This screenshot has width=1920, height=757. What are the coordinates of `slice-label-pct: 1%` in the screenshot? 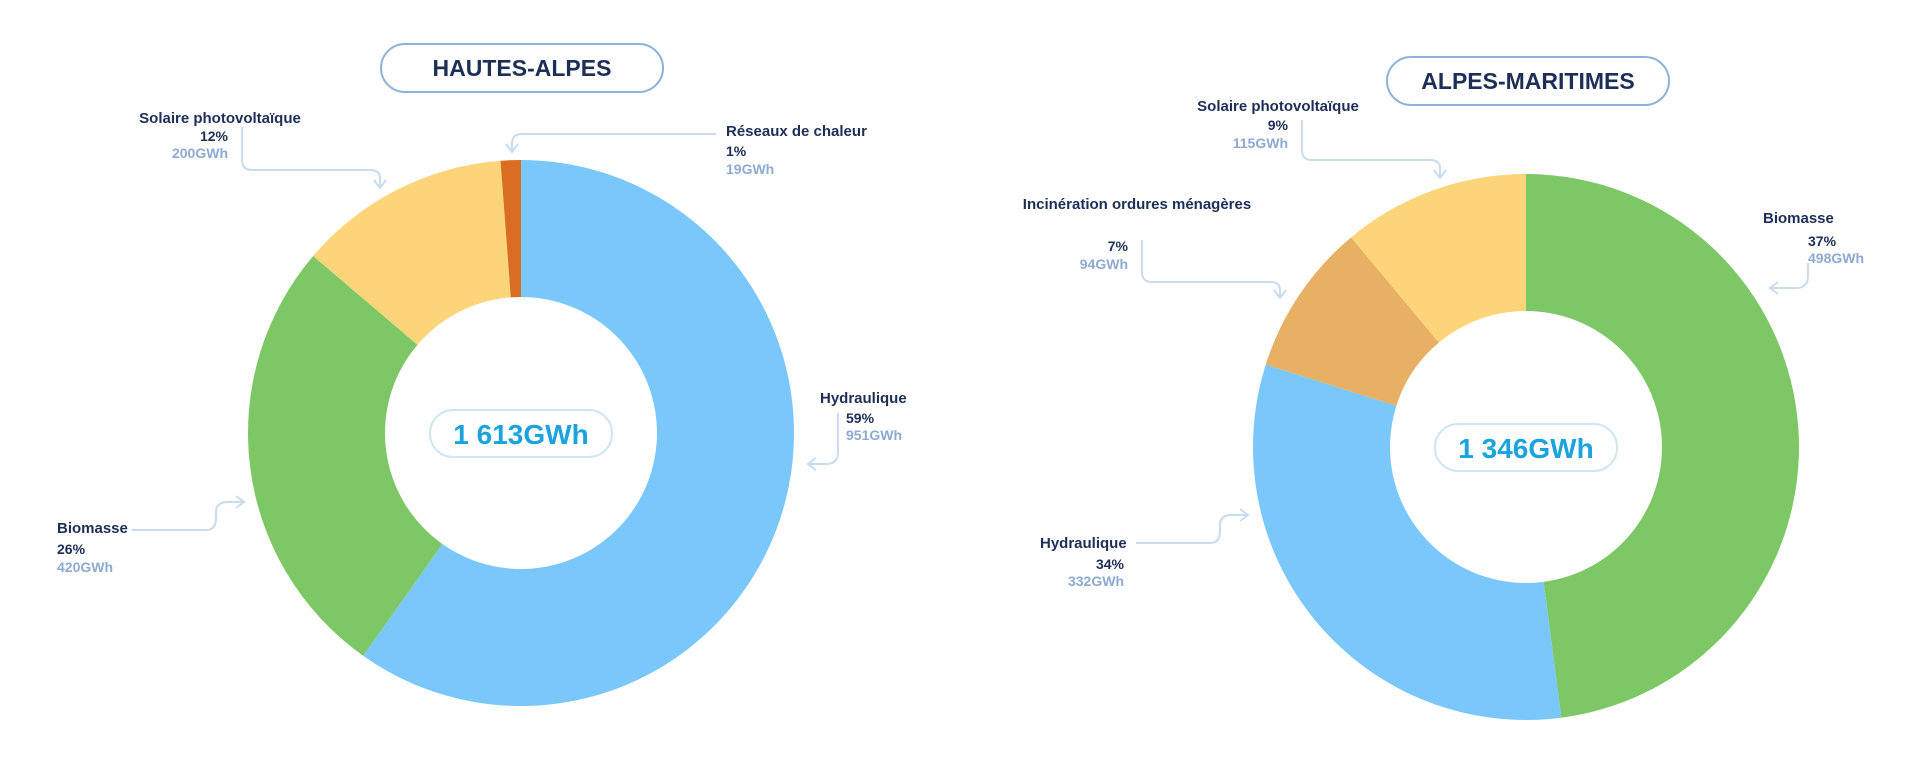 It's located at (736, 151).